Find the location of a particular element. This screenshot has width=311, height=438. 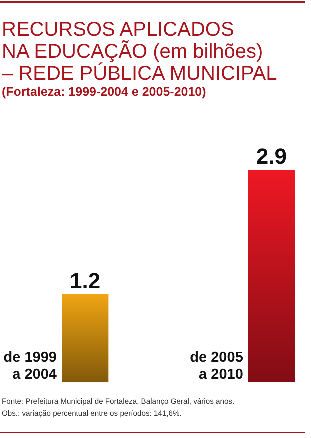

chart-title: RECURSOS APLICADOS NA EDUCAÇÃO (em bilhões) – REDE PÚBLICA MUNICIPAL is located at coordinates (140, 52).